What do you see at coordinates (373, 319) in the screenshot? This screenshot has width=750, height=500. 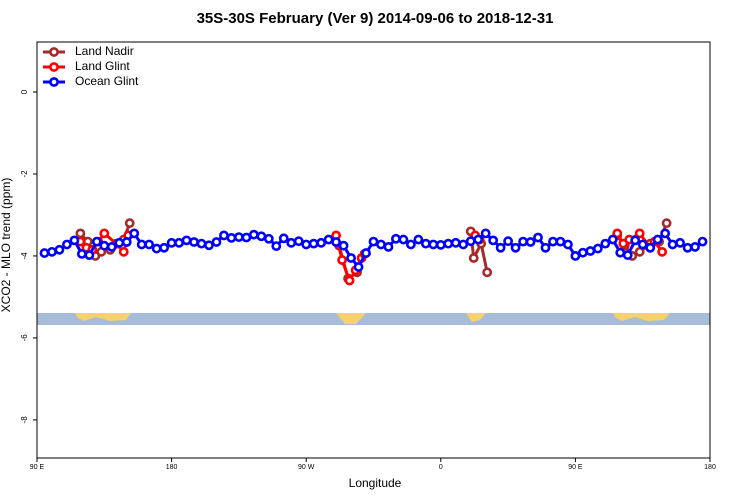 I see `land-map-strip` at bounding box center [373, 319].